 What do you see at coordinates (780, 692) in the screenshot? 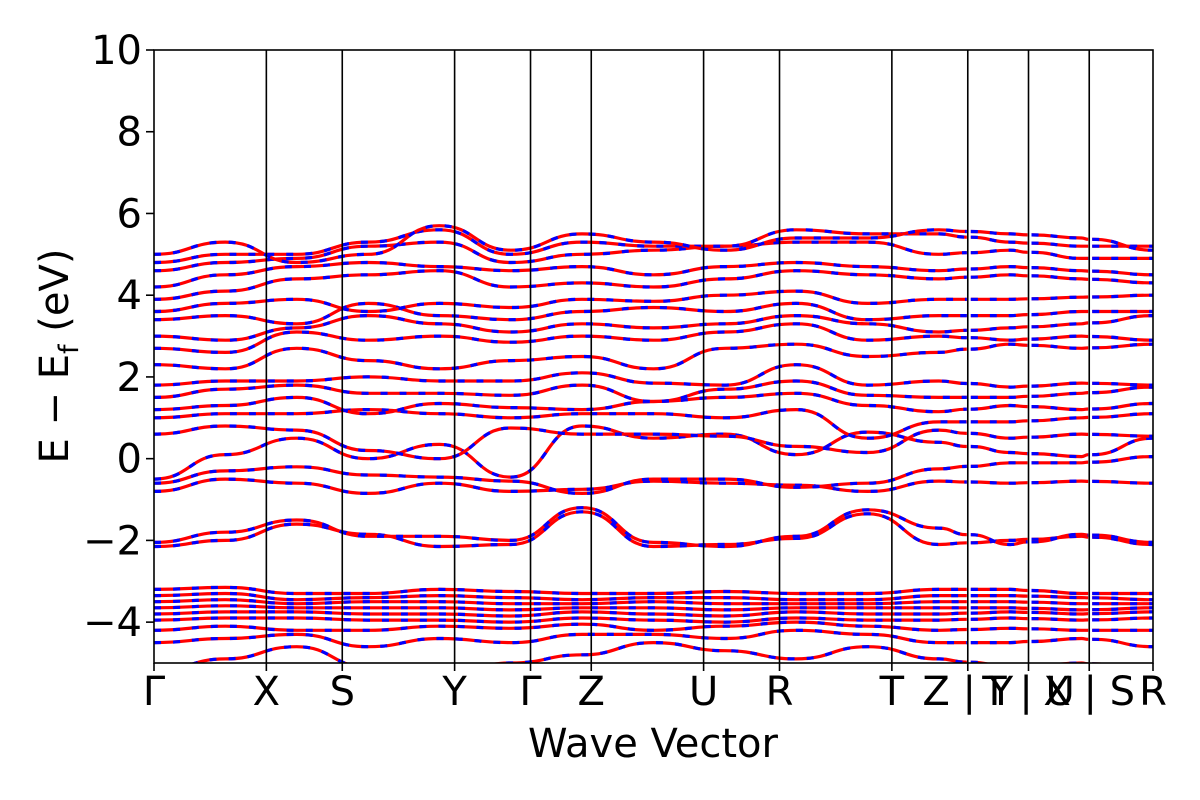
I see `x-tick-label: R` at bounding box center [780, 692].